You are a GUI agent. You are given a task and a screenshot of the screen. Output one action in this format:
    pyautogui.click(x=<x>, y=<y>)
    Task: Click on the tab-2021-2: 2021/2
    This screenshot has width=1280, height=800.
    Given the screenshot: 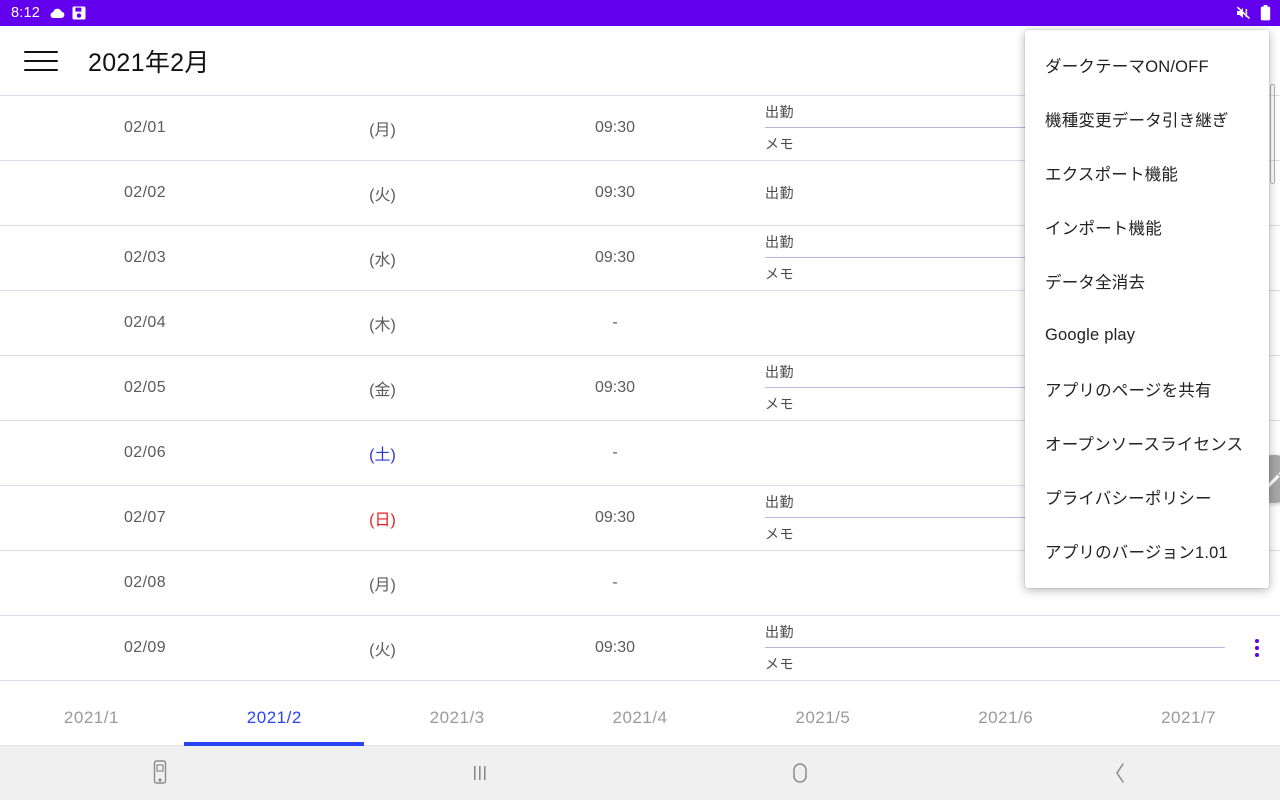 What is the action you would take?
    pyautogui.click(x=274, y=718)
    